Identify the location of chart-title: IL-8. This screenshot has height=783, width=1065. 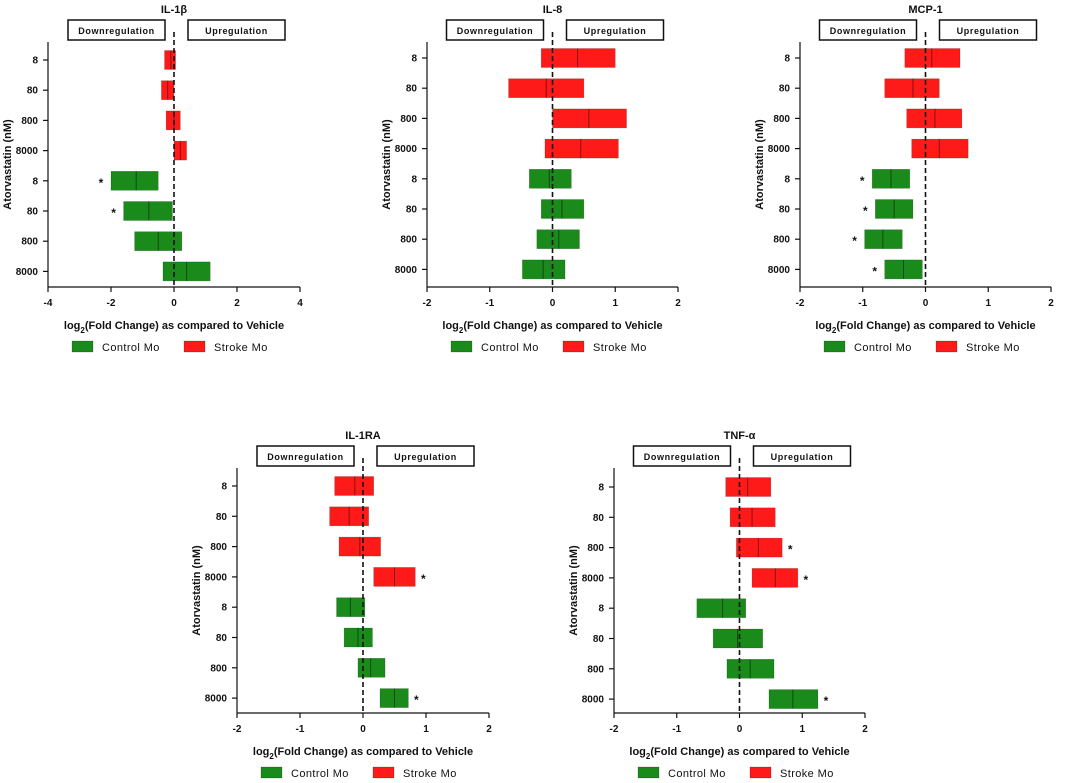
(553, 10).